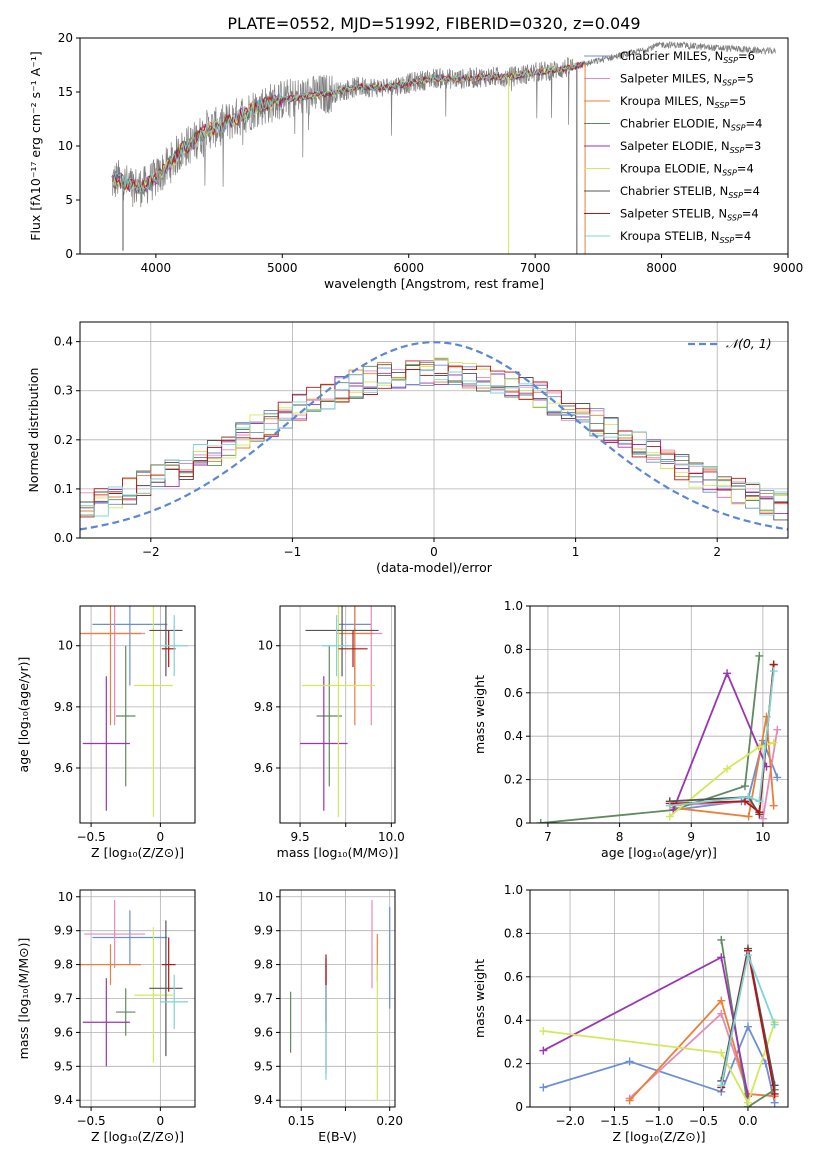  I want to click on x-tick-label: 7000, so click(535, 268).